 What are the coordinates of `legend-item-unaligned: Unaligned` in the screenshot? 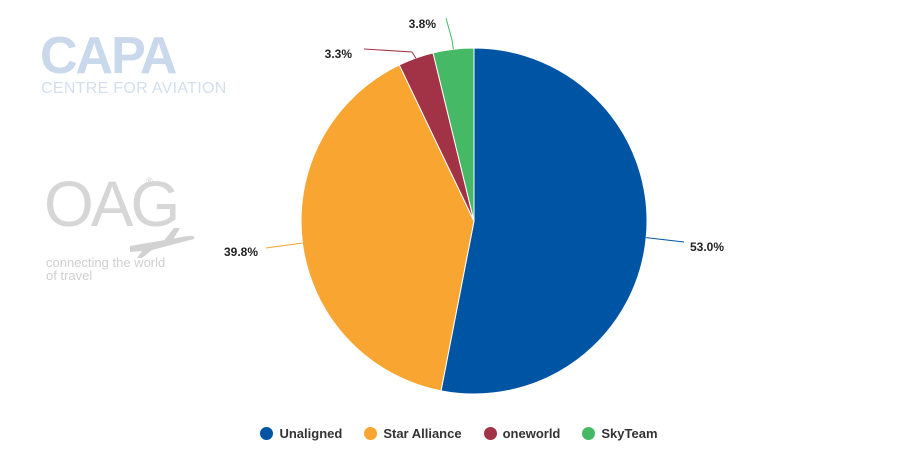 It's located at (301, 433).